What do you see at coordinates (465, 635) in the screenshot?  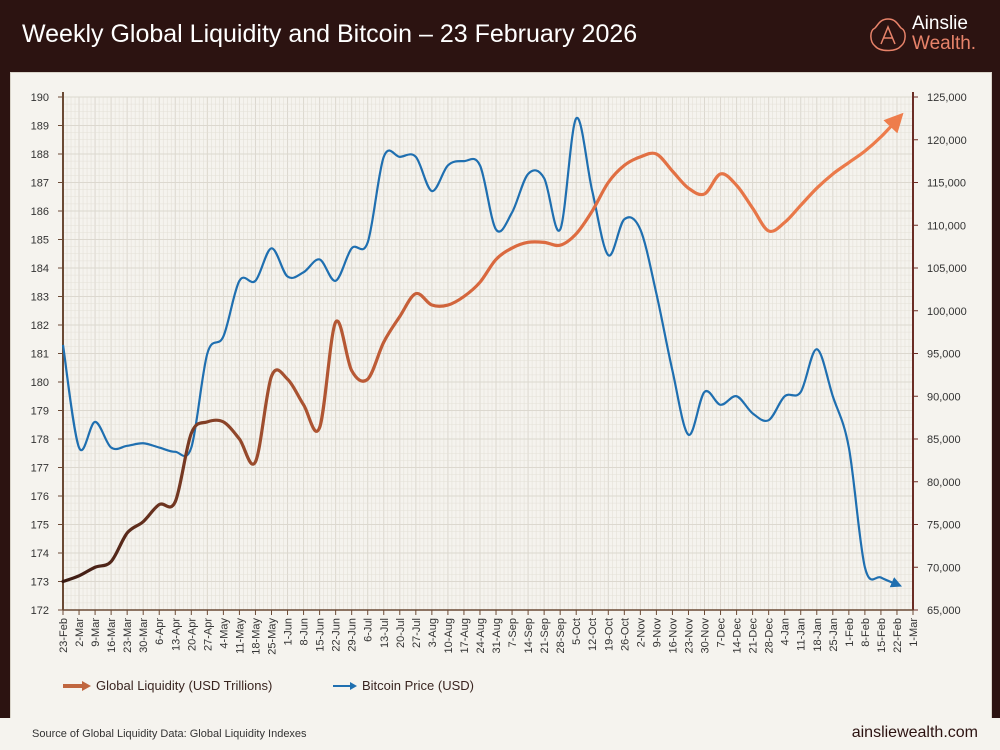 I see `x-tick-label: 17-Aug` at bounding box center [465, 635].